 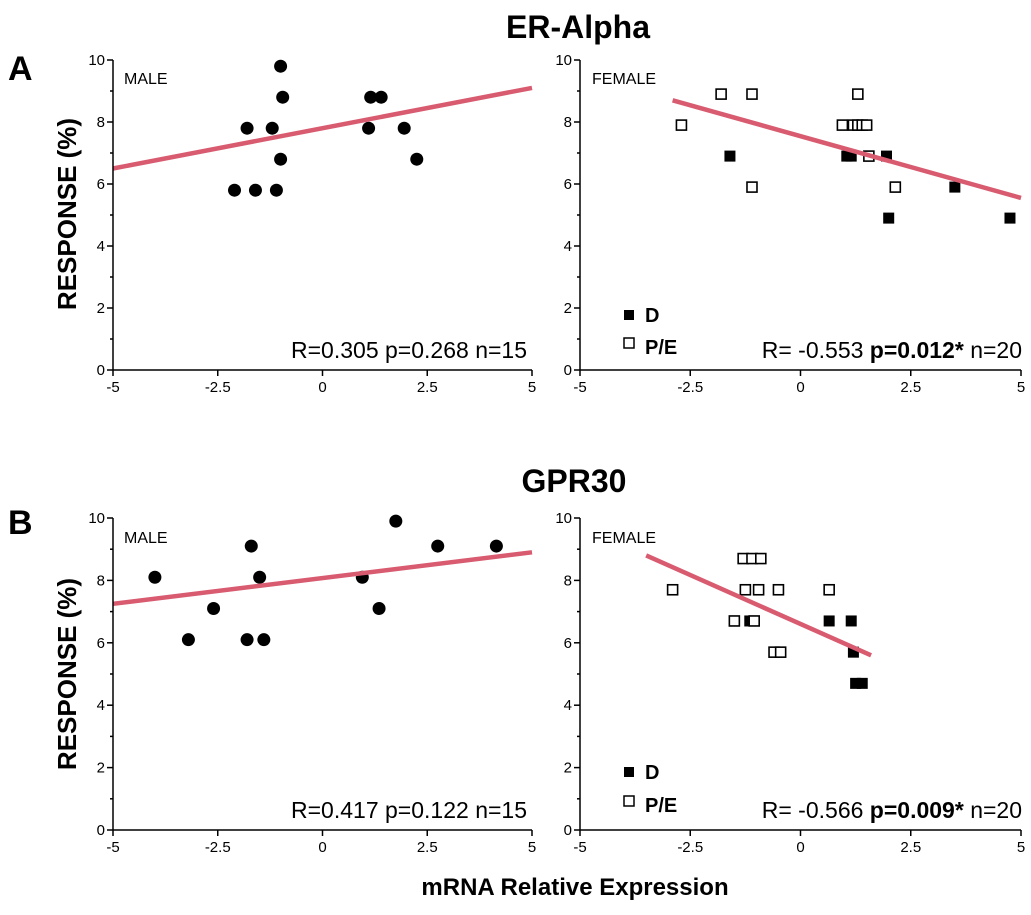 I want to click on y-axis-label-b: RESPONSE (%), so click(x=67, y=674).